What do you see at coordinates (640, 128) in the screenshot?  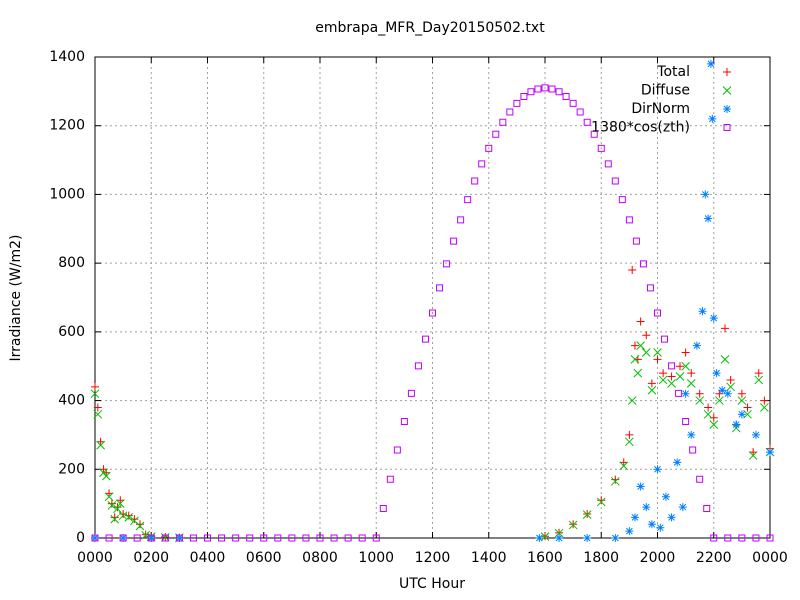 I see `legend-label: 1380*cos(zth)` at bounding box center [640, 128].